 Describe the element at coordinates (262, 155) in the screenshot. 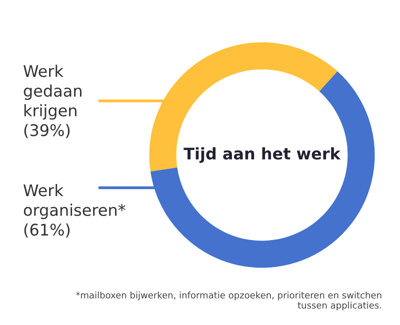

I see `text: Tijd aan het werk` at that location.